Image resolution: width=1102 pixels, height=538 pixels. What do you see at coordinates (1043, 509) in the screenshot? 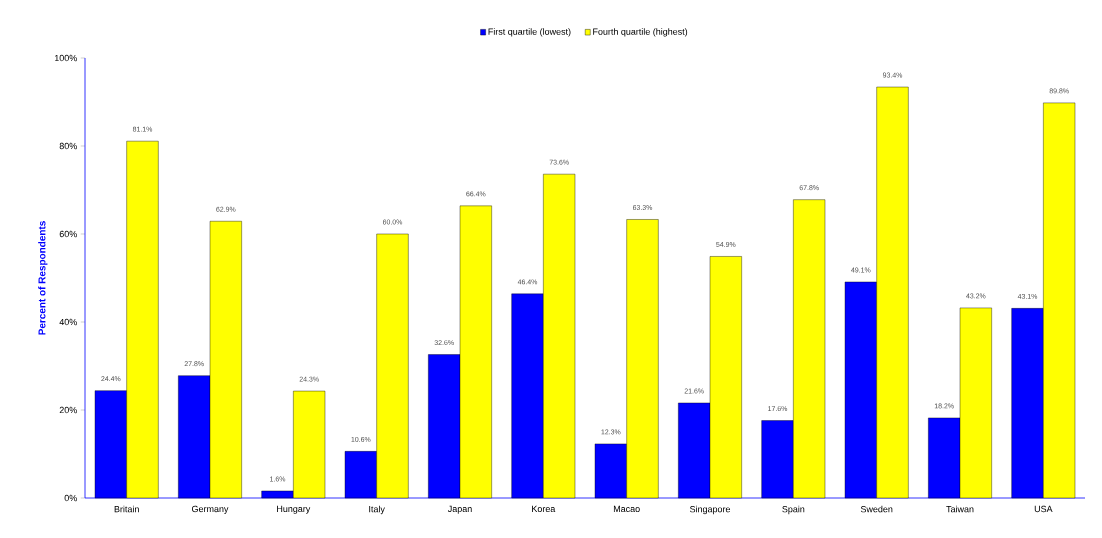
I see `x-tick-label: USA` at bounding box center [1043, 509].